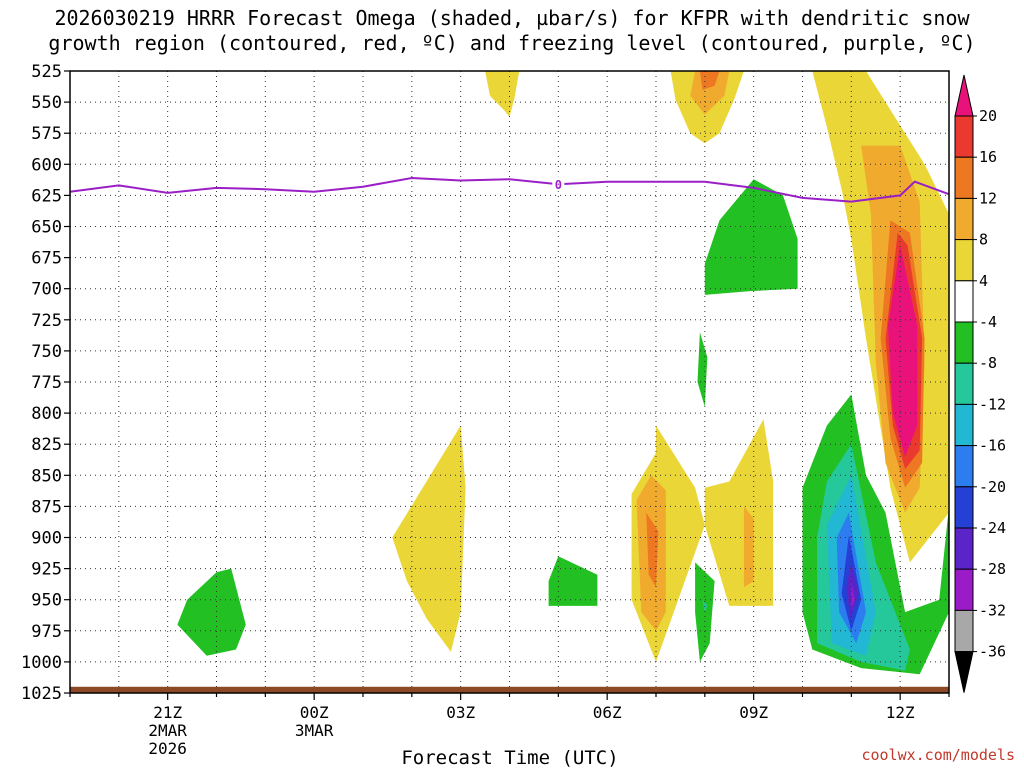 This screenshot has width=1024, height=768. What do you see at coordinates (980, 383) in the screenshot?
I see `colorbar: 20 16 12 8 4 -4 -8 -12 -16 -20 -24 -28 -32 -36` at bounding box center [980, 383].